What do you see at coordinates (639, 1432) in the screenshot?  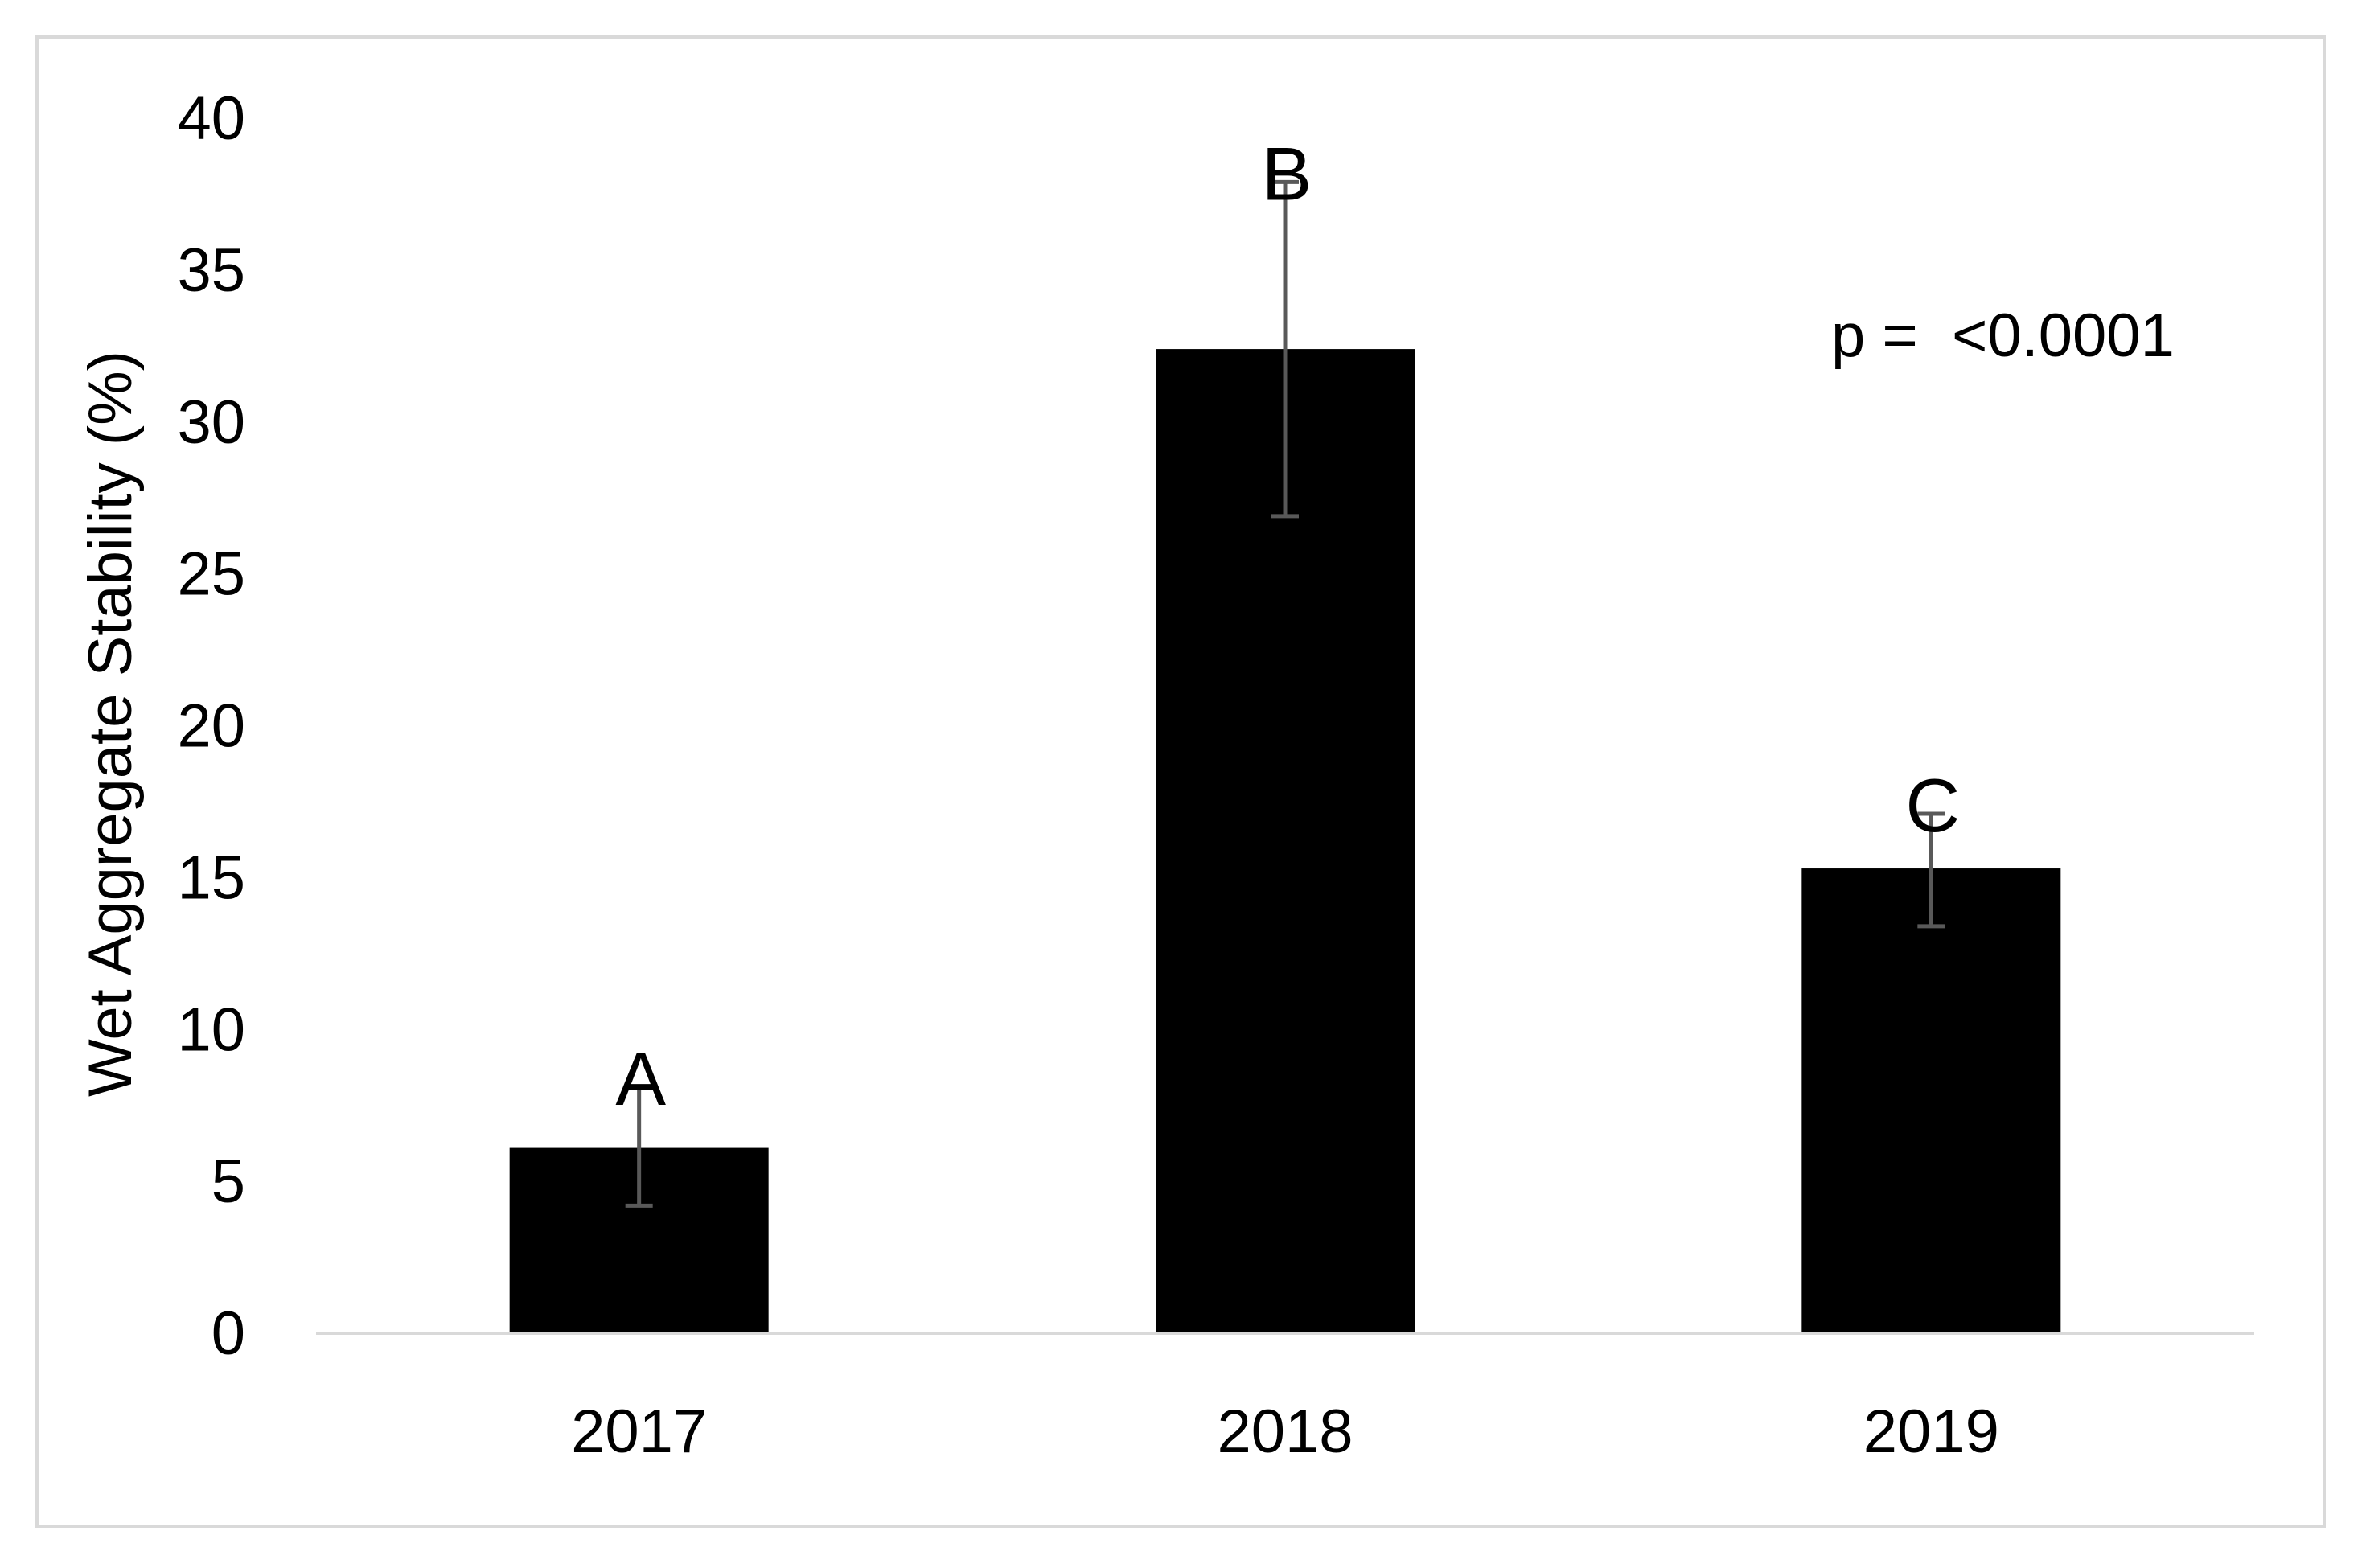 I see `x-tick-label-2017: 2017` at bounding box center [639, 1432].